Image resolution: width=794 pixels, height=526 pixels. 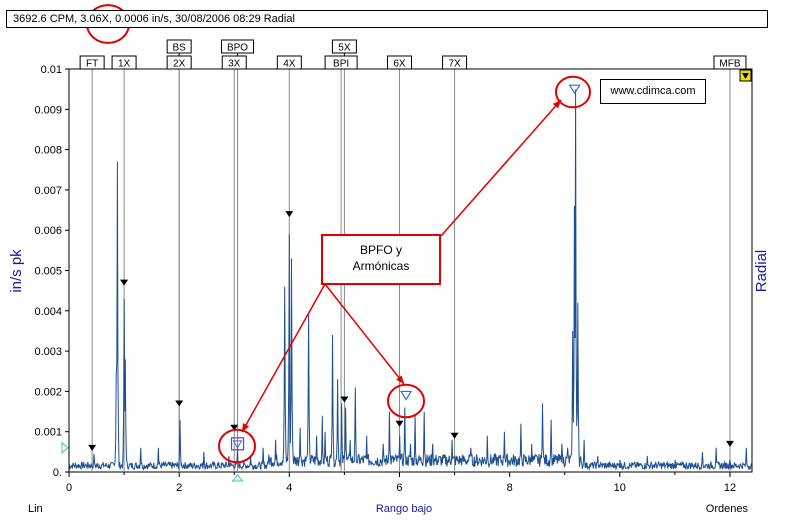 I want to click on order-marker-label: 7X, so click(x=454, y=64).